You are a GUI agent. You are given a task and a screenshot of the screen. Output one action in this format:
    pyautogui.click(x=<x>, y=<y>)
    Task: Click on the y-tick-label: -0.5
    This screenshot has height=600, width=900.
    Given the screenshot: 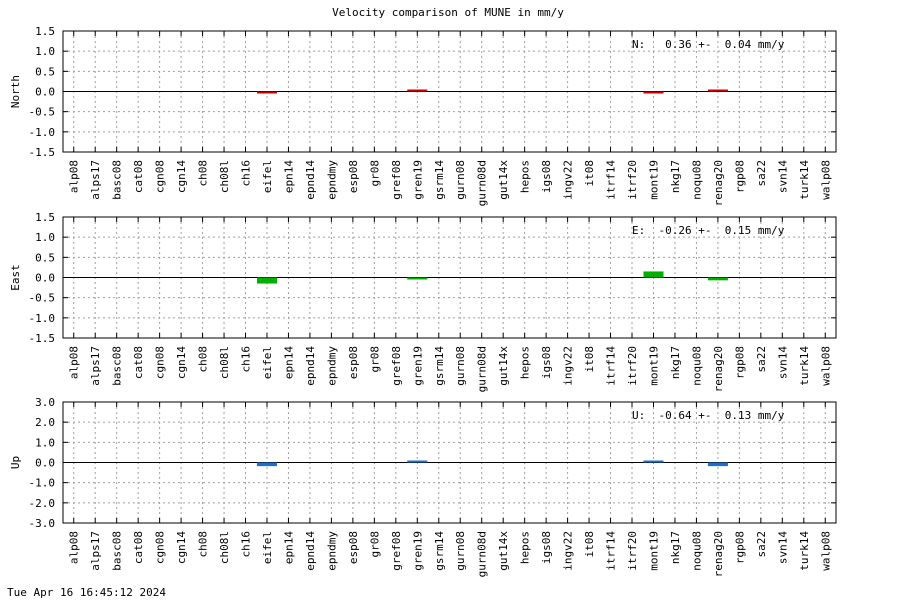 What is the action you would take?
    pyautogui.click(x=42, y=298)
    